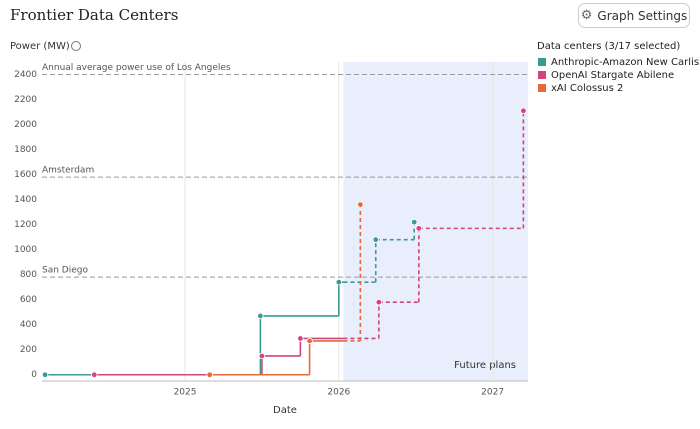  I want to click on x-axis-label: Date, so click(285, 410).